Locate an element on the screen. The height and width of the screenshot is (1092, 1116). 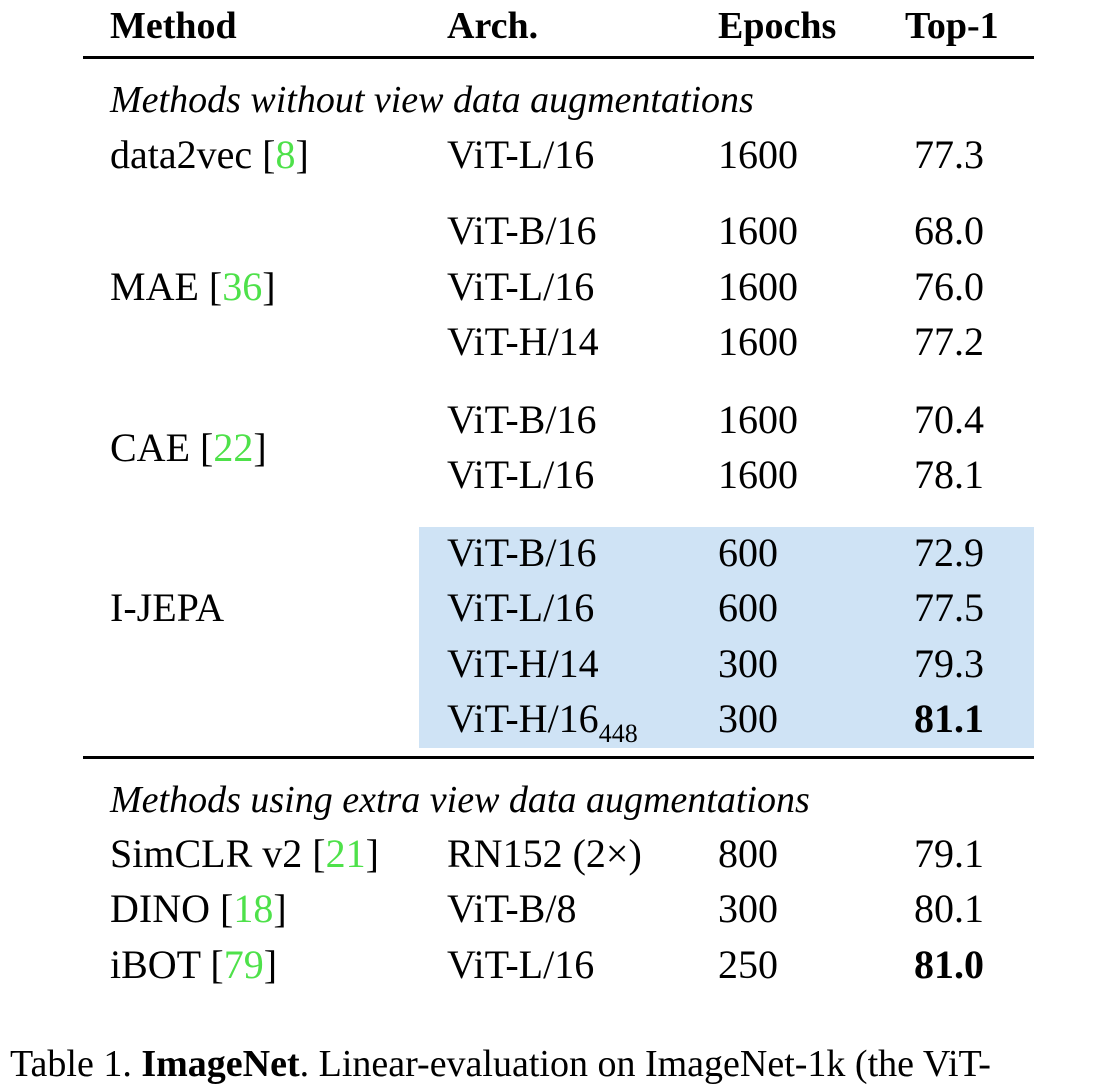
citation-link: 22 is located at coordinates (233, 447).